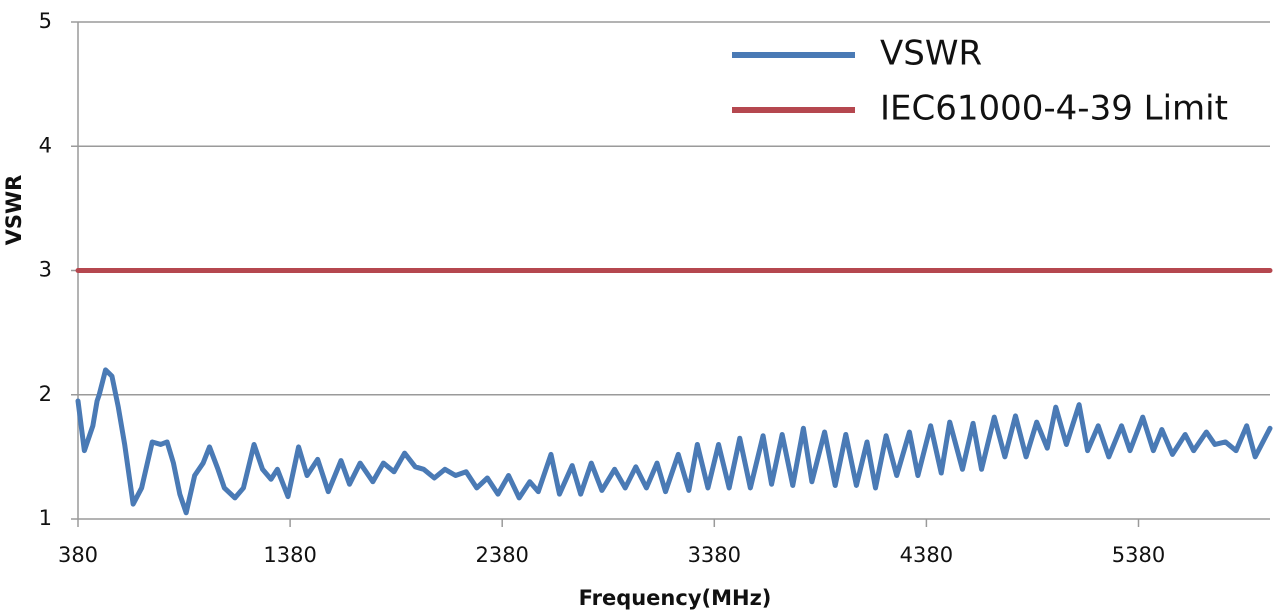 This screenshot has width=1277, height=613. I want to click on x-axis-label: Frequency(MHz), so click(675, 598).